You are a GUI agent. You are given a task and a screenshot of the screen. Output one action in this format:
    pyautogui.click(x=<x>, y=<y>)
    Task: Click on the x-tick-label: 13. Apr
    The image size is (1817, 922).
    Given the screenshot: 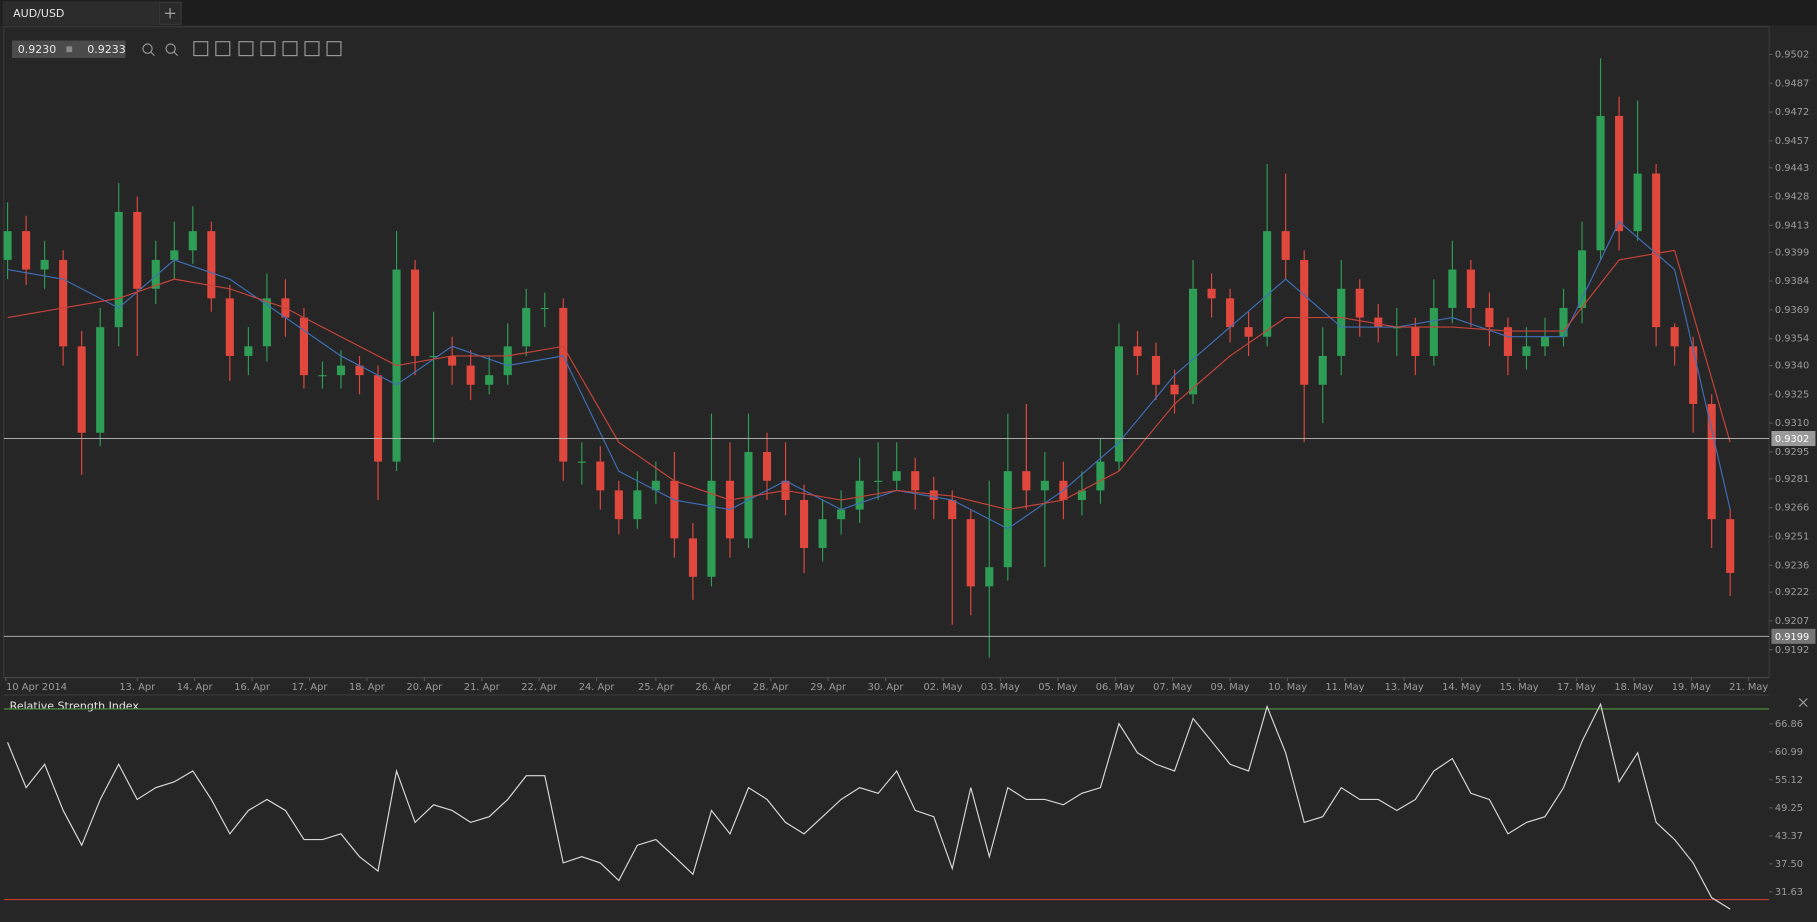 What is the action you would take?
    pyautogui.click(x=137, y=687)
    